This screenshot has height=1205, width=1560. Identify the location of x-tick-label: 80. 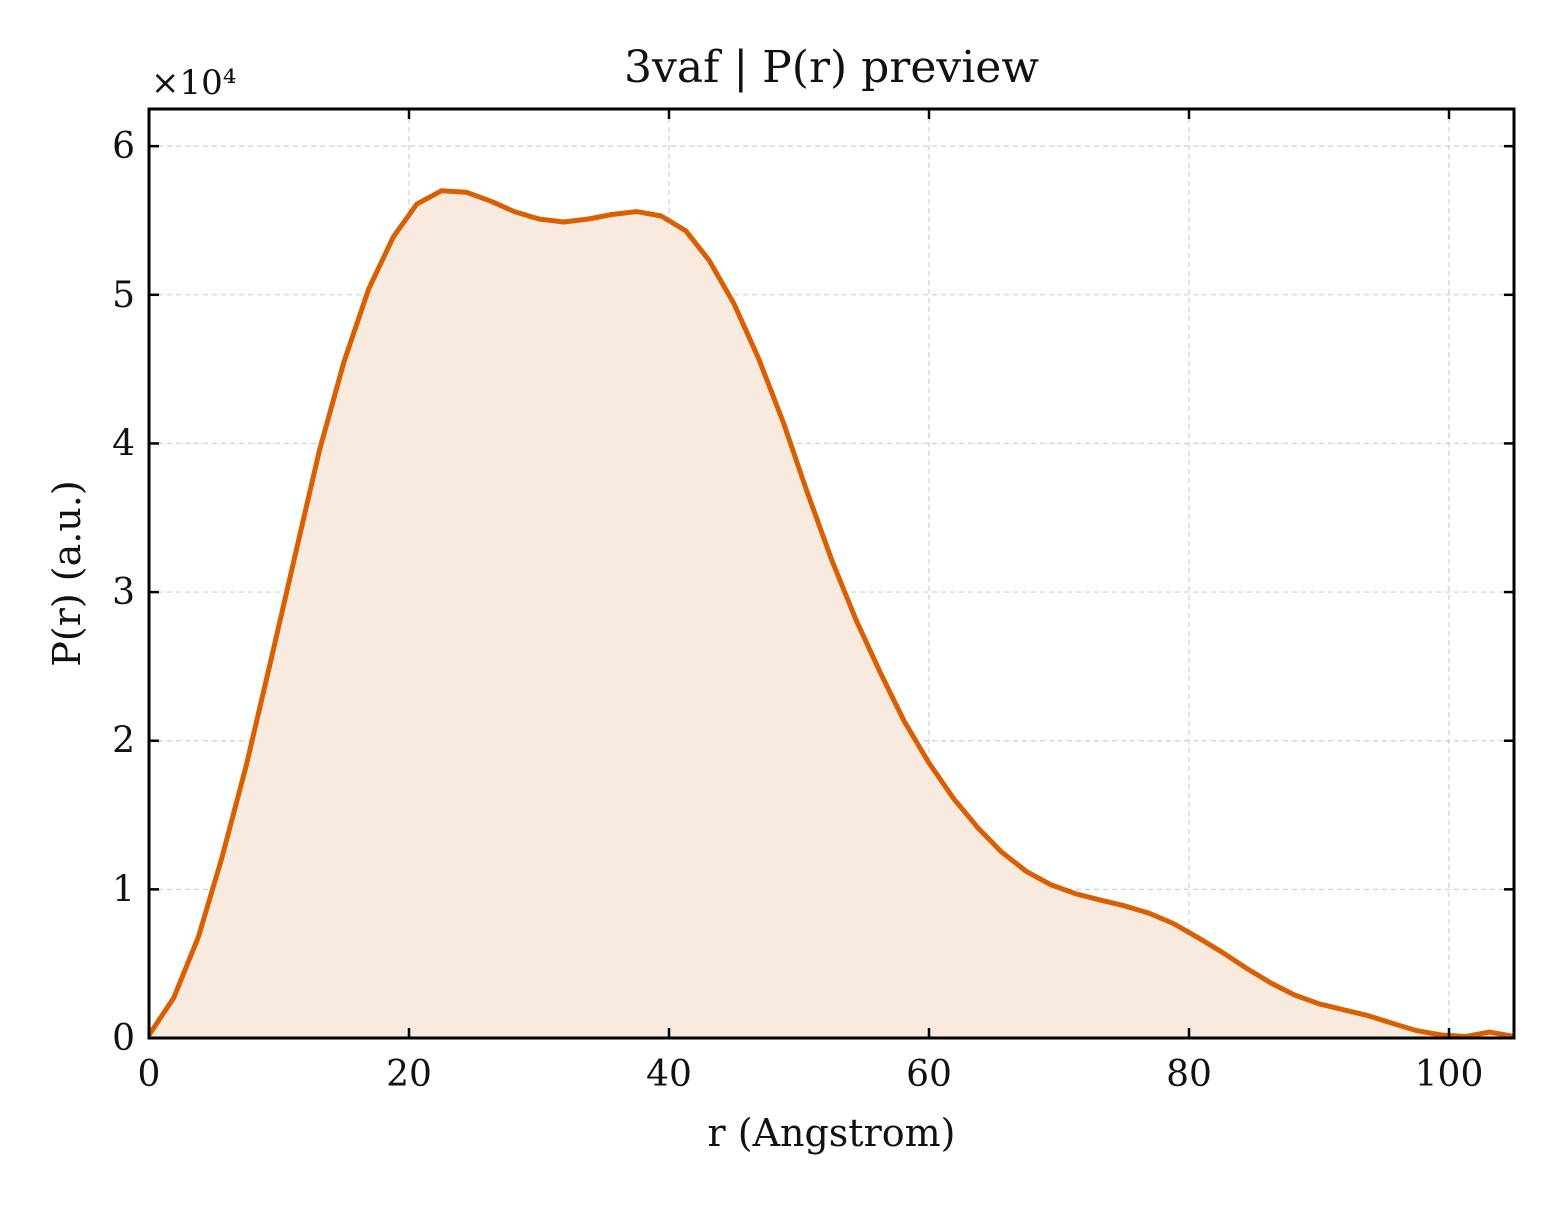
(1189, 1074).